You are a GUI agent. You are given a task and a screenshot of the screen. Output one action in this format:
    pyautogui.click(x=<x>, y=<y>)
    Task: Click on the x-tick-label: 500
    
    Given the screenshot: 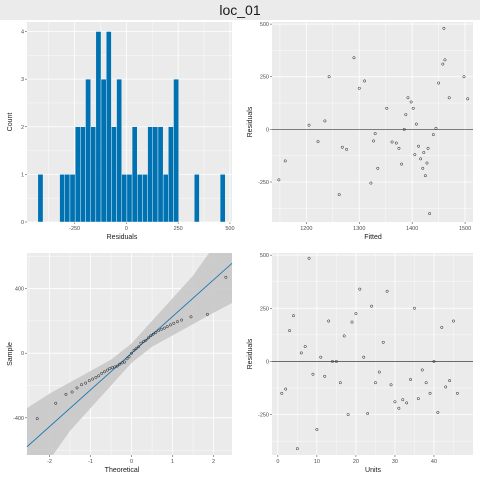 What is the action you would take?
    pyautogui.click(x=229, y=229)
    